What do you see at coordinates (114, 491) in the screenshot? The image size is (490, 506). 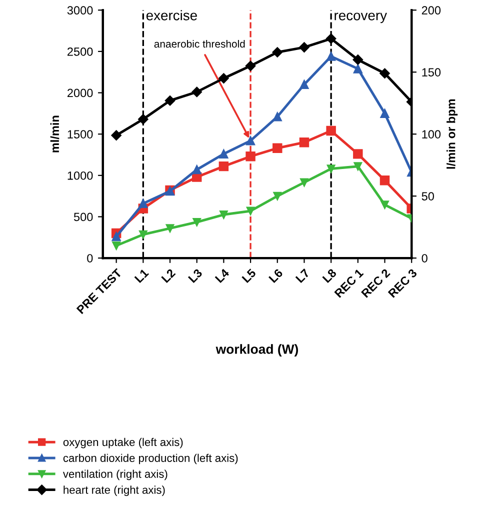 I see `legend-label: heart rate (right axis)` at bounding box center [114, 491].